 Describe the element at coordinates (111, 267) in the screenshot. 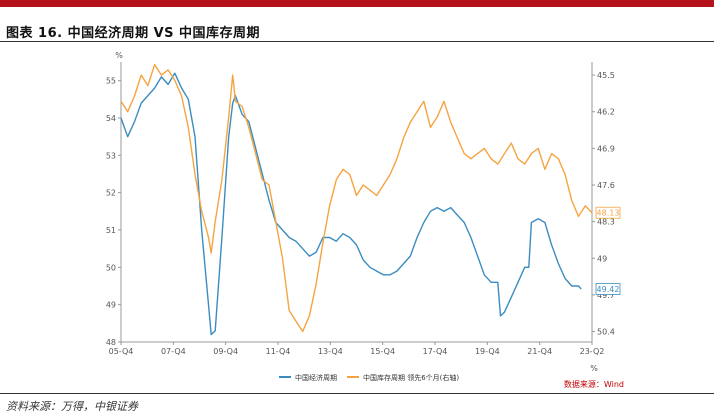

I see `y-left-tick-label: 50` at that location.